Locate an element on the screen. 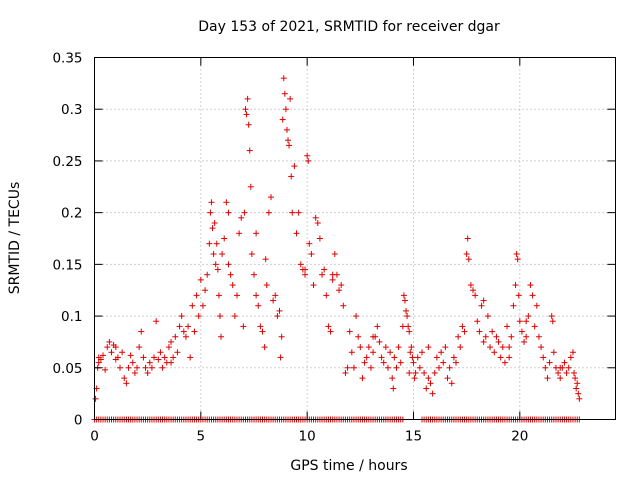 The image size is (640, 480). y-tick-label: 0.15 is located at coordinates (67, 265).